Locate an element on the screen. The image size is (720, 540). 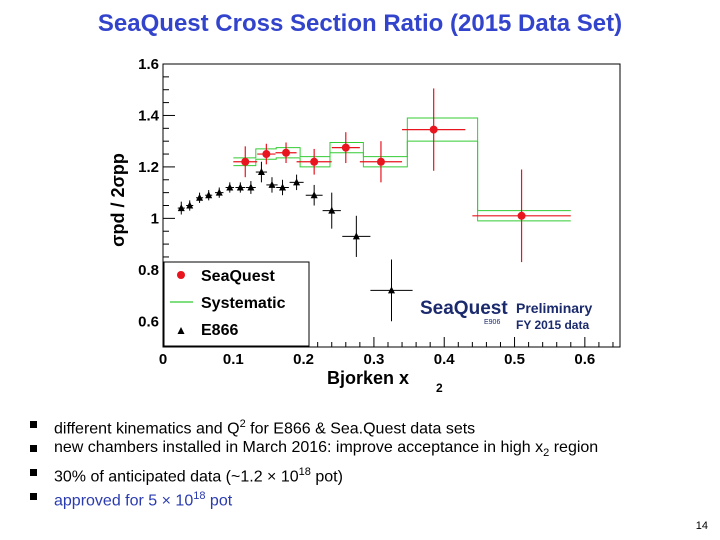
x-tick-label: 0 is located at coordinates (163, 359).